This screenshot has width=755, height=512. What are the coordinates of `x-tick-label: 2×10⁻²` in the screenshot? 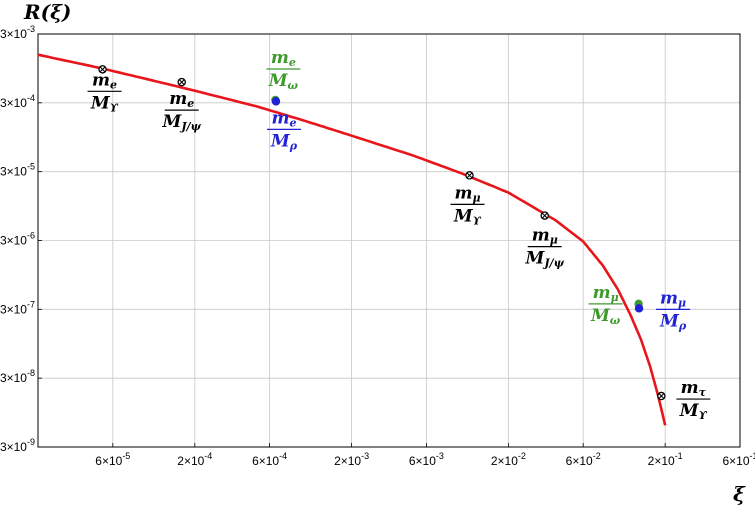 It's located at (508, 459).